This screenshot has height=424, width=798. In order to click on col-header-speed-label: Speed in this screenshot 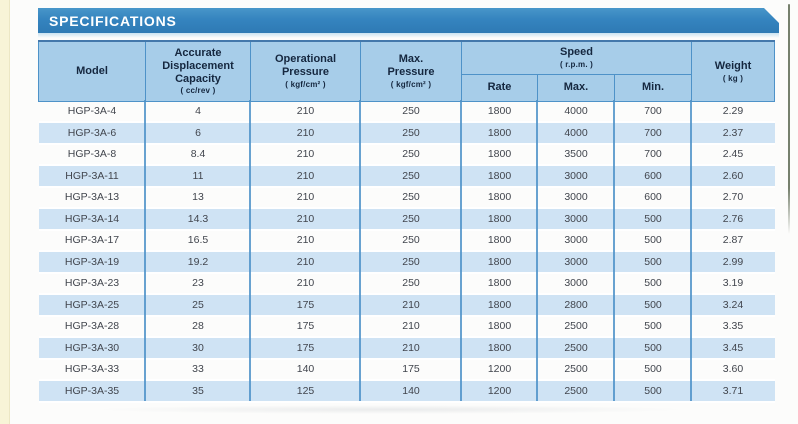, I will do `click(577, 52)`.